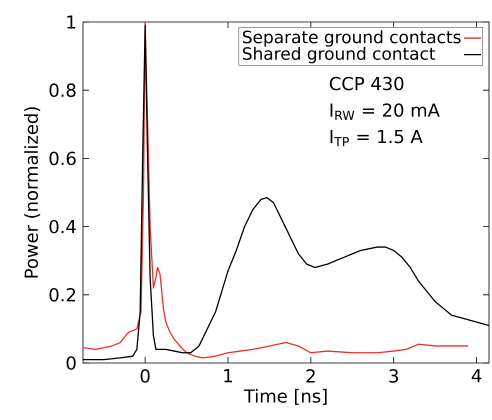  What do you see at coordinates (62, 227) in the screenshot?
I see `y-tick-label: 0.4` at bounding box center [62, 227].